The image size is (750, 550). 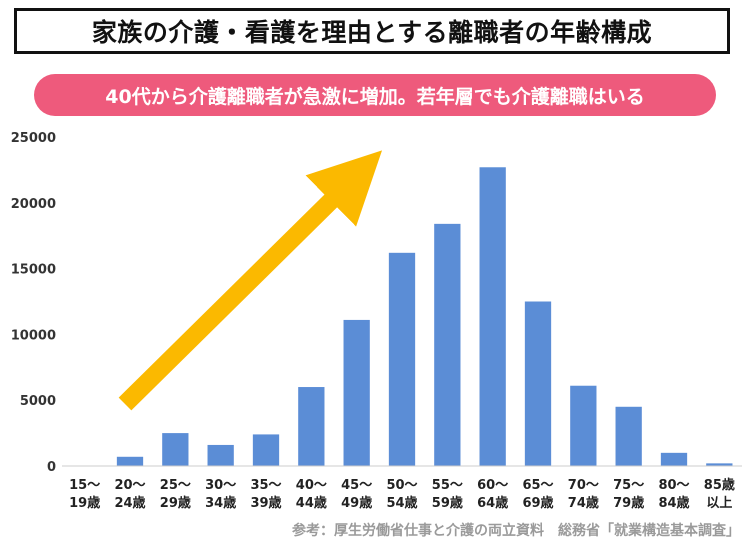 I want to click on chart-subtitle: 40代から介護離職者が急激に増加。若年層でも介護離職はいる, so click(x=375, y=96).